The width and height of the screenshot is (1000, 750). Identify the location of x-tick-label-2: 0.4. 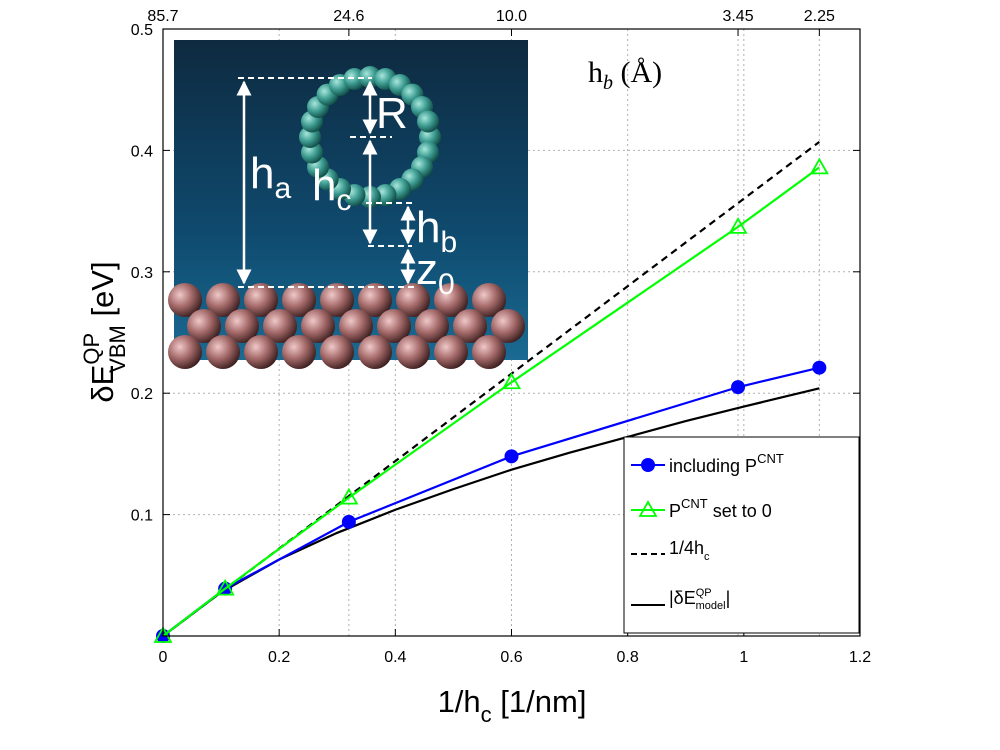
(395, 657).